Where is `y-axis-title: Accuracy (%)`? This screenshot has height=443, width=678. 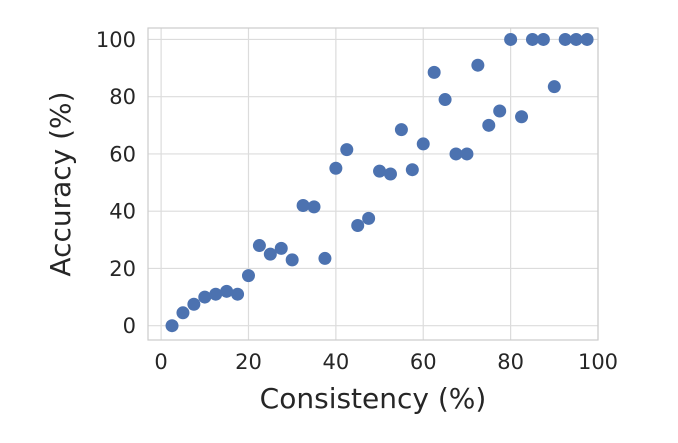
y-axis-title: Accuracy (%) is located at coordinates (60, 183).